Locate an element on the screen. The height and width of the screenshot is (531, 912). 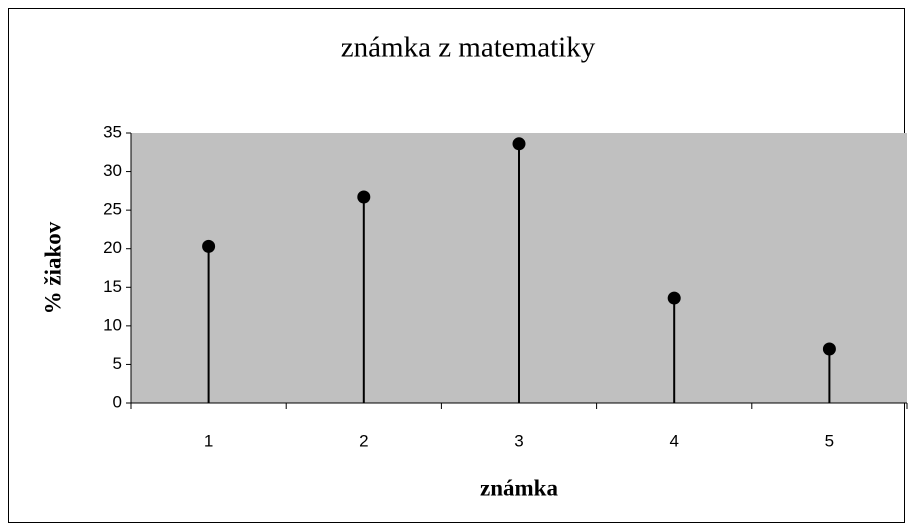
y-tick-label: 30 is located at coordinates (112, 170).